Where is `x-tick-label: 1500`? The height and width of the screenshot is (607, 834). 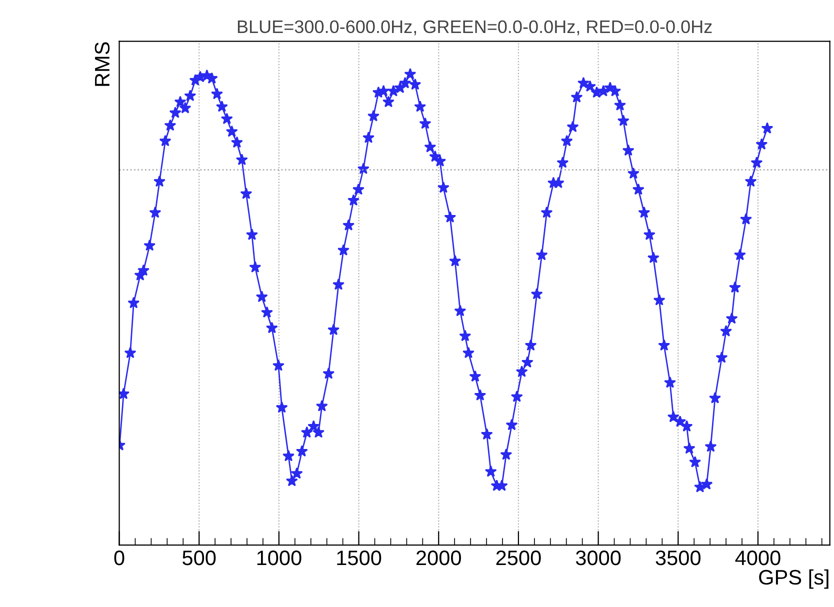 x-tick-label: 1500 is located at coordinates (359, 558).